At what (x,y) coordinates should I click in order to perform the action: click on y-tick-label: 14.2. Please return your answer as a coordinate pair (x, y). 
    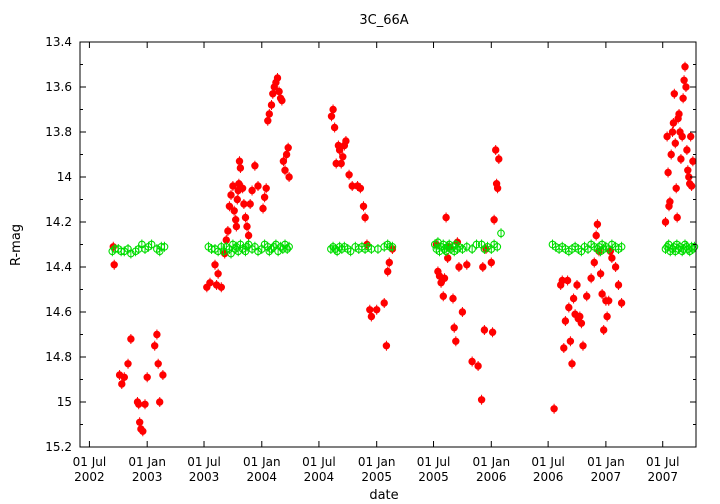
    Looking at the image, I should click on (58, 222).